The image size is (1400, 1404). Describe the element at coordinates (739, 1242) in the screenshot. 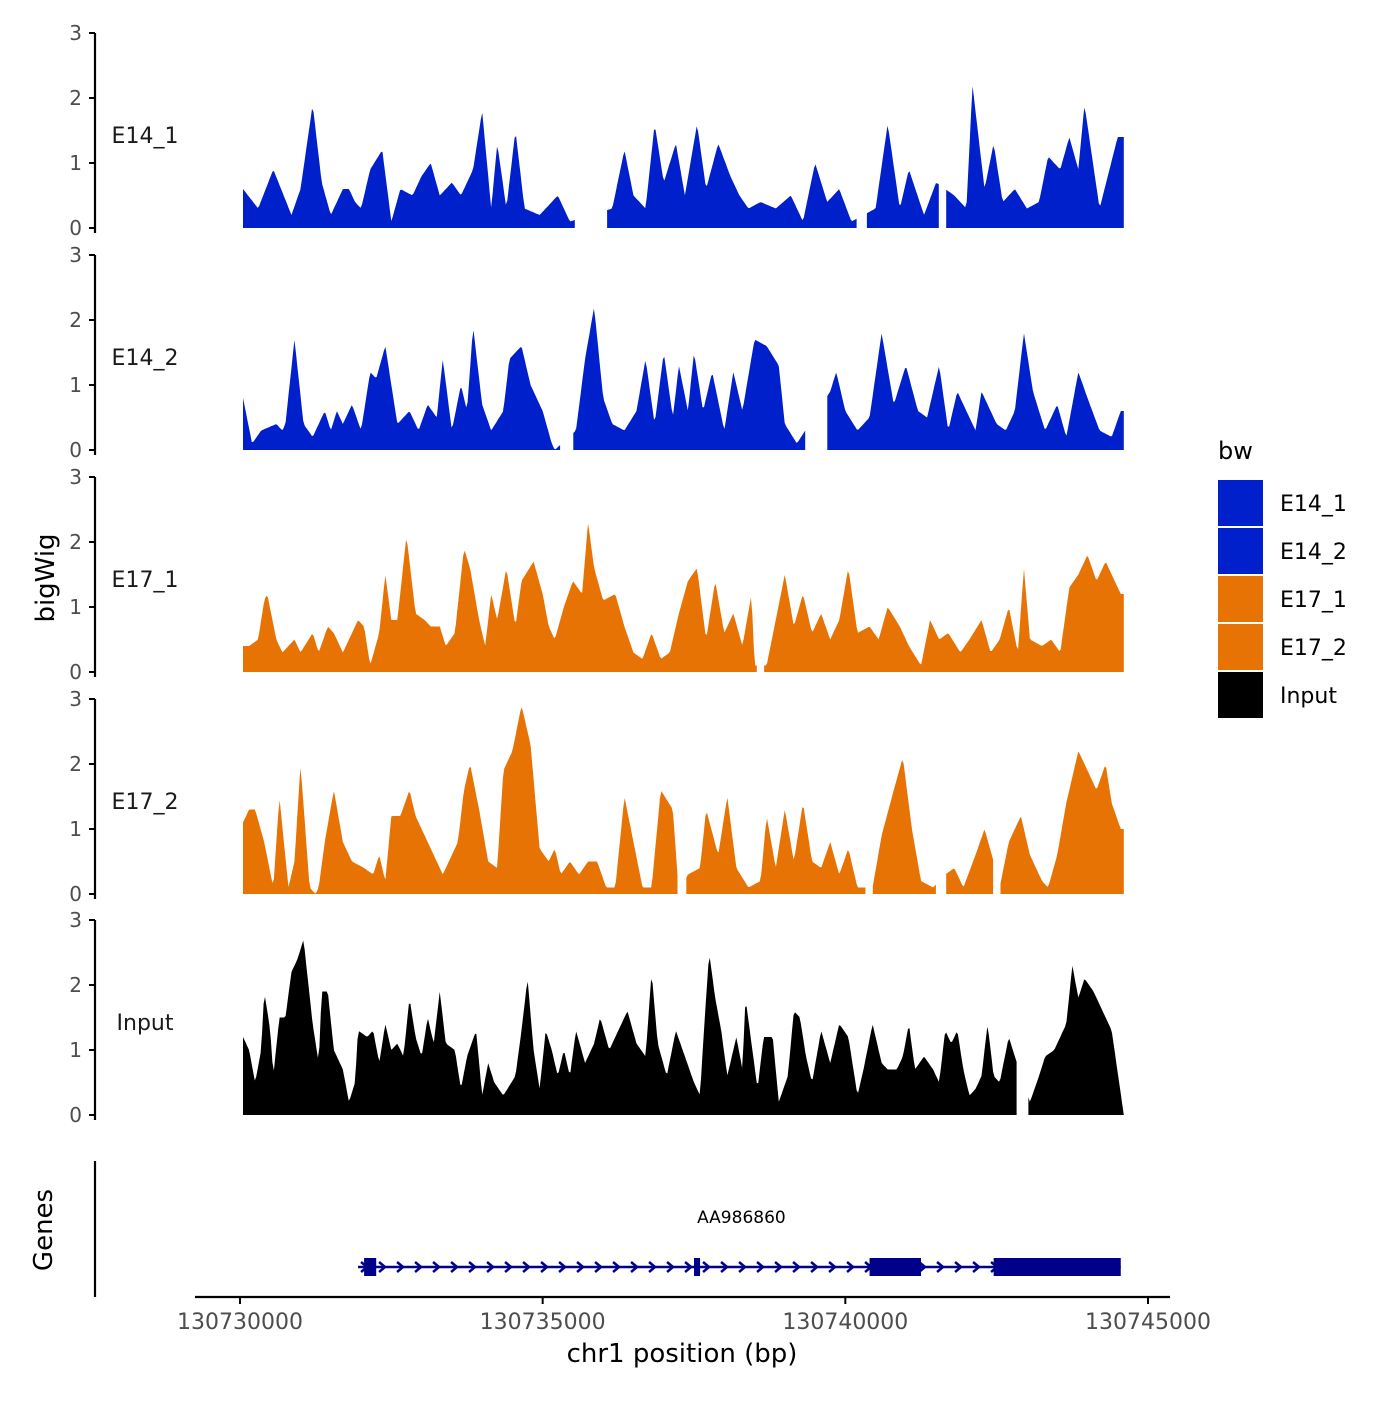

I see `gene-model: AA986860` at that location.